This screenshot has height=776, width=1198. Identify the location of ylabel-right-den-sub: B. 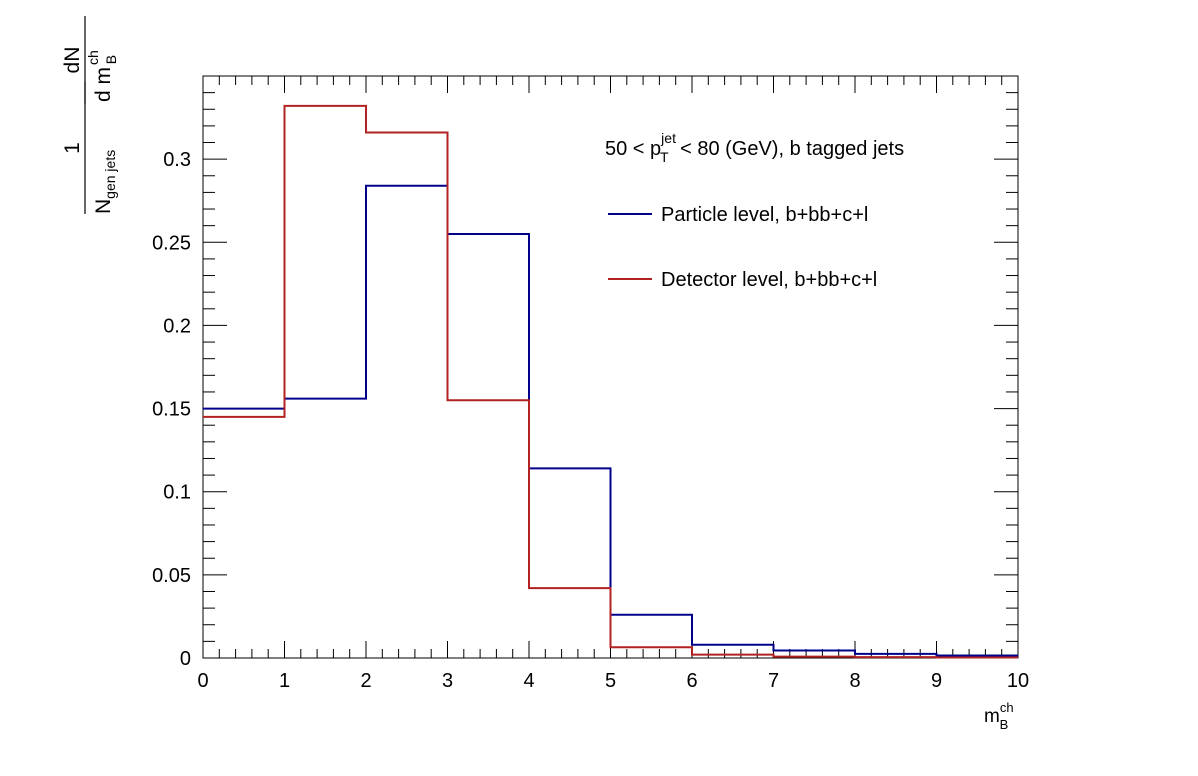
(111, 59).